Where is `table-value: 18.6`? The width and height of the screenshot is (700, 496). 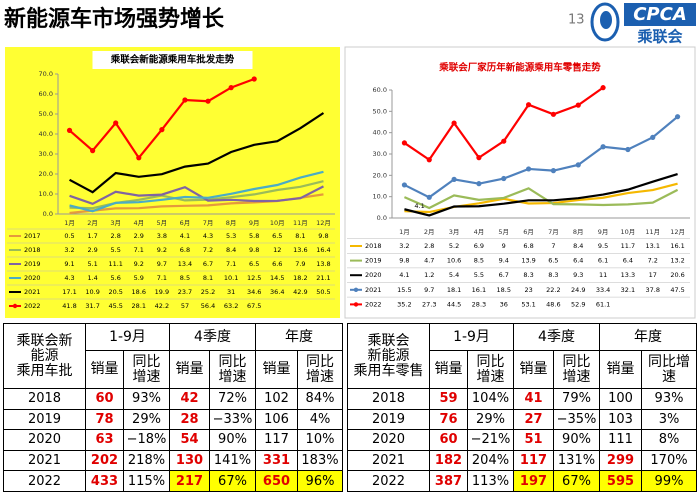 table-value: 18.6 is located at coordinates (139, 292).